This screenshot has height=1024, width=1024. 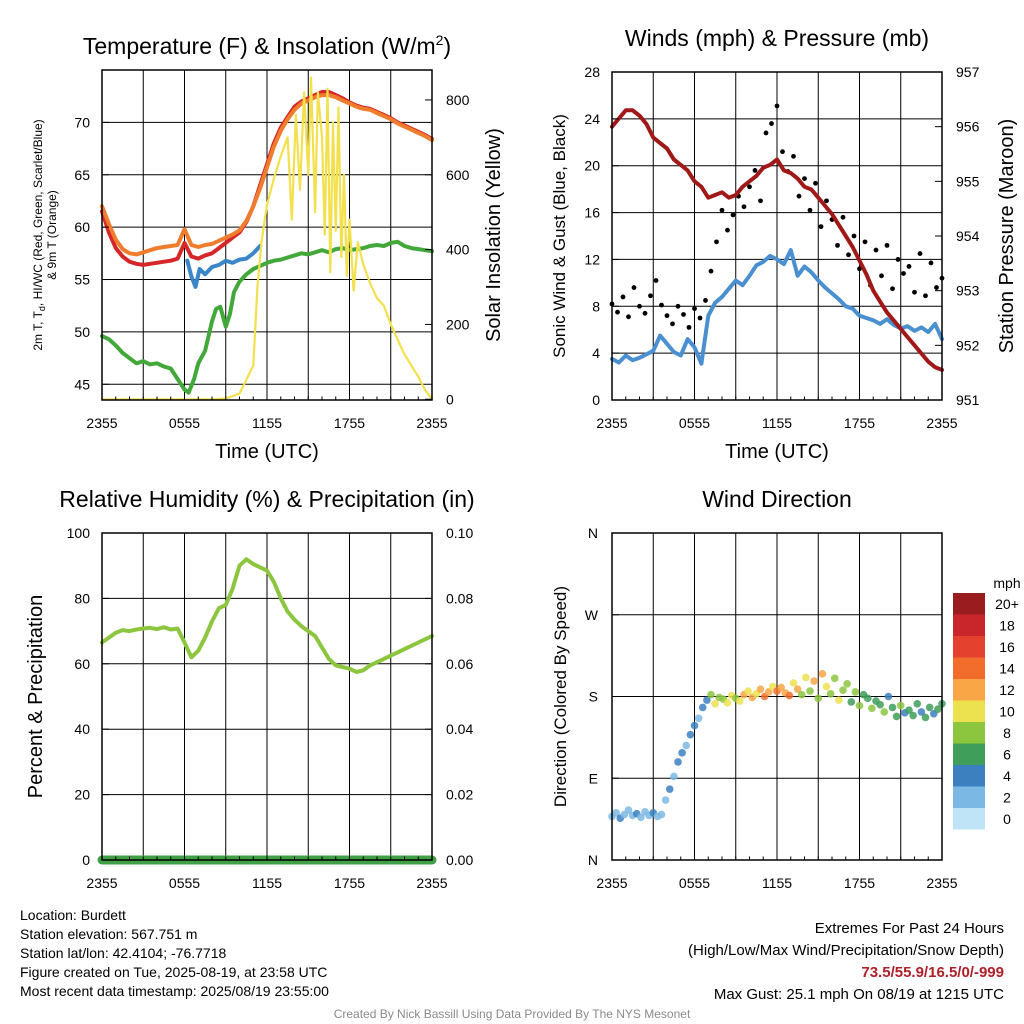 I want to click on y-axis-label-line2: & 9m T (Orange), so click(x=52, y=235).